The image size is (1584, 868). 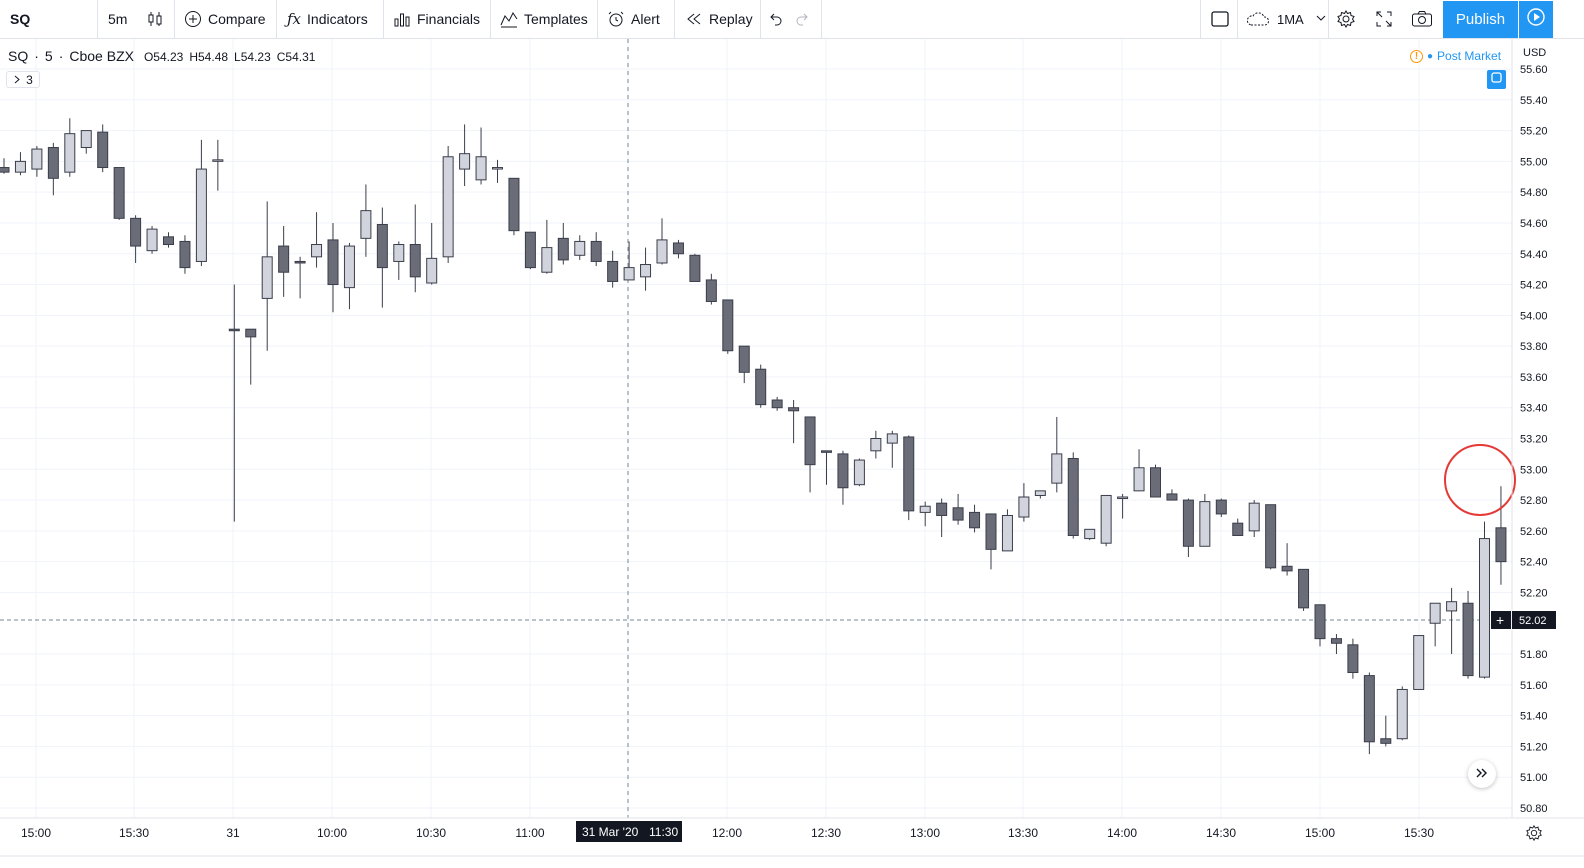 I want to click on indicators-button: ƒx Indicators, so click(x=327, y=19).